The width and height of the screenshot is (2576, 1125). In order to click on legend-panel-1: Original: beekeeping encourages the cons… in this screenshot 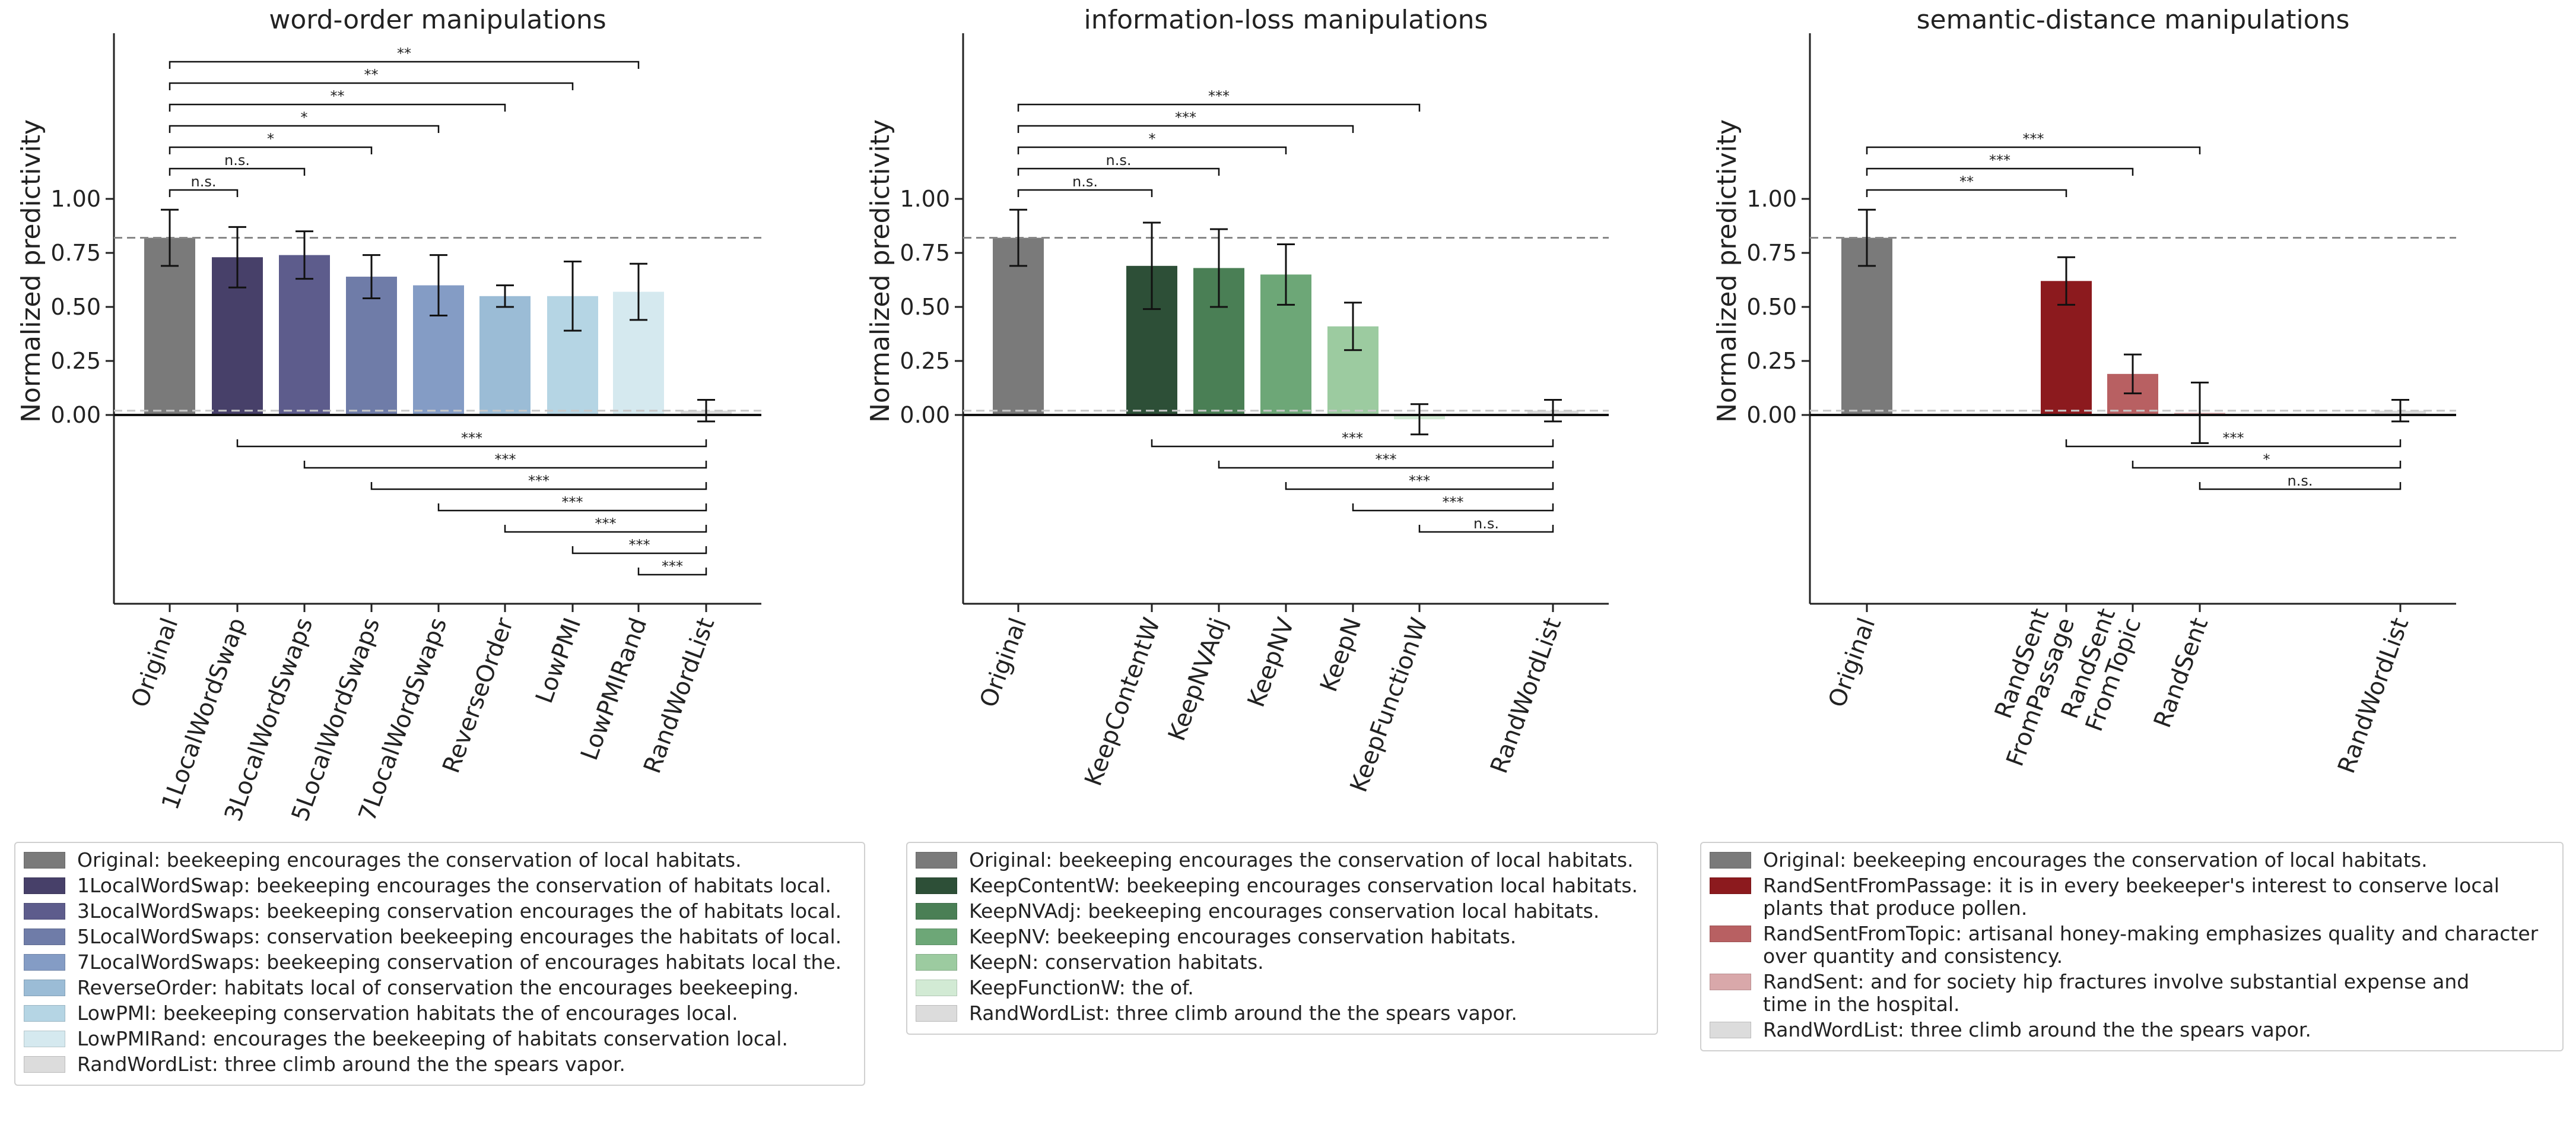, I will do `click(439, 964)`.